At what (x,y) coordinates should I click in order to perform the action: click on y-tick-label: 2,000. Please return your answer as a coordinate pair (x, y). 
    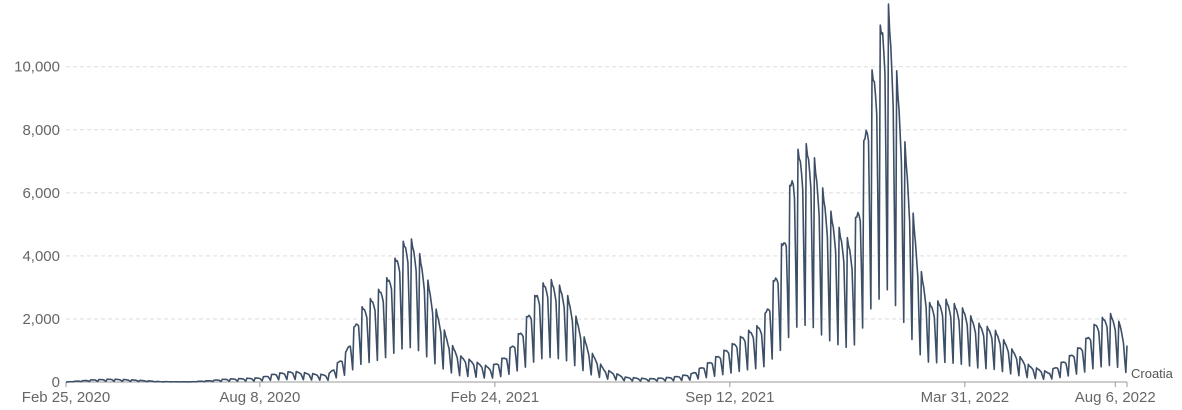
    Looking at the image, I should click on (41, 319).